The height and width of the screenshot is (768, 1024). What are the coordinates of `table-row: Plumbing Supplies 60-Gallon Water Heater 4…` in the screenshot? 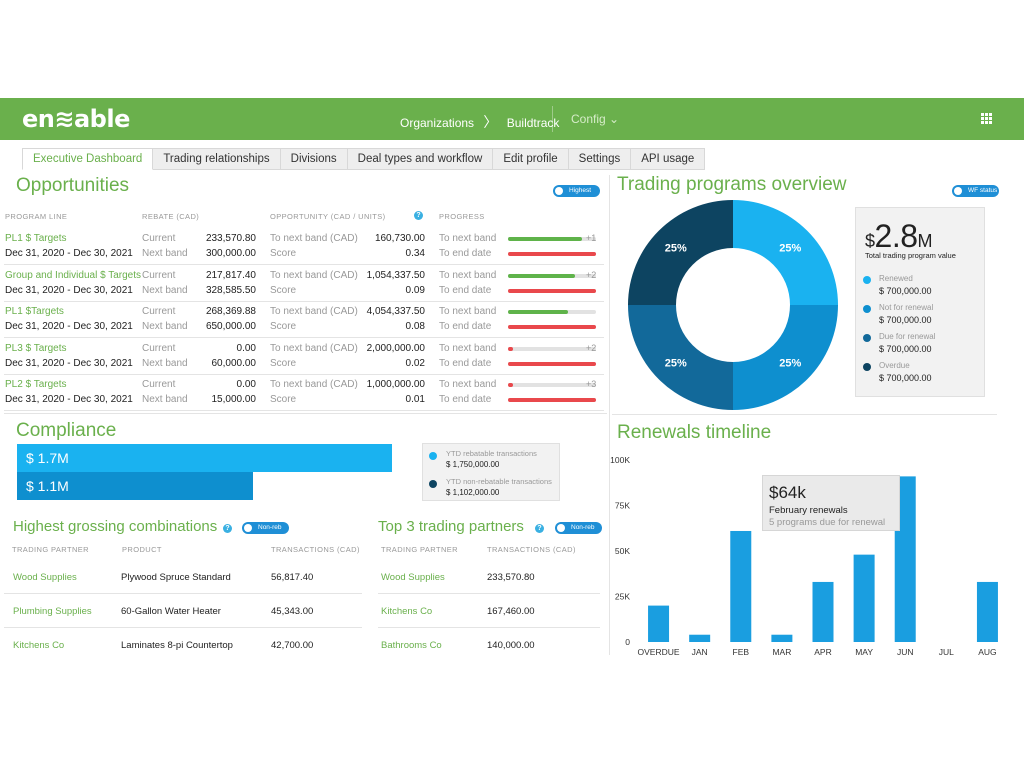 It's located at (183, 611).